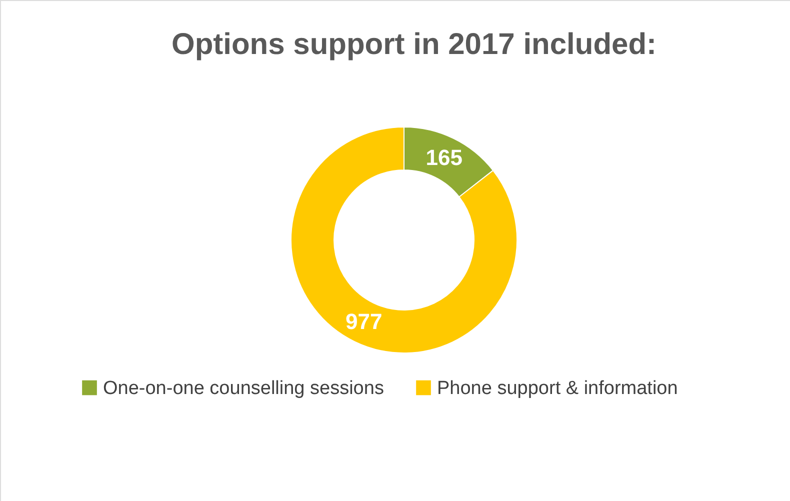 The width and height of the screenshot is (790, 501). I want to click on data-label: 165, so click(444, 157).